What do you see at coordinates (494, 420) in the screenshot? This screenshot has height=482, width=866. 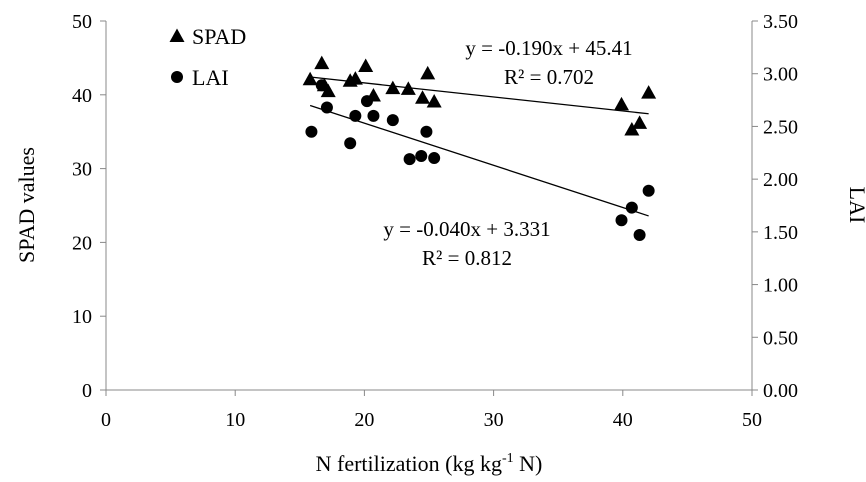 I see `x-tick-label: 30` at bounding box center [494, 420].